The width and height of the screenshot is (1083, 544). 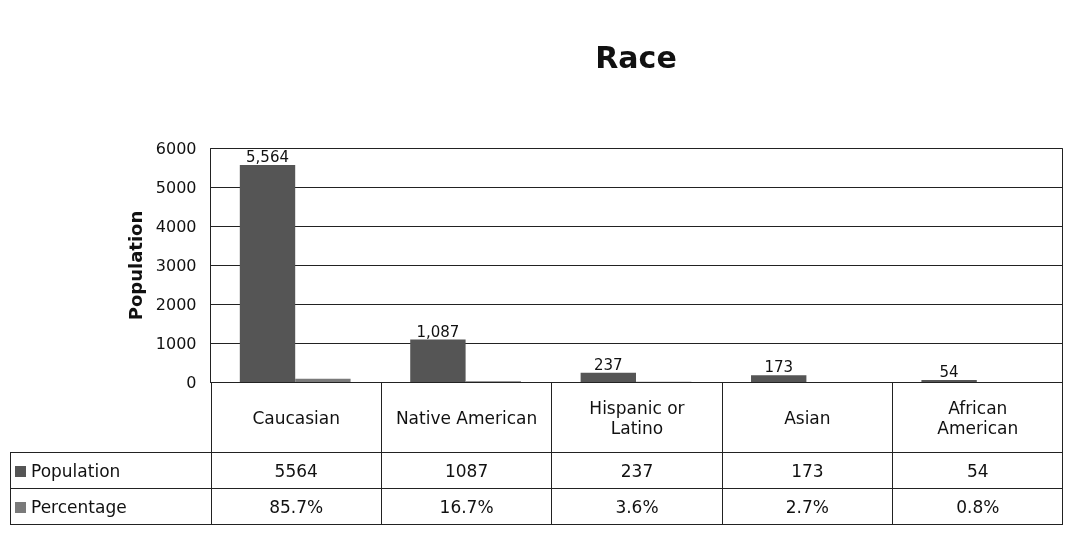 What do you see at coordinates (110, 506) in the screenshot?
I see `legend-label: Percentage` at bounding box center [110, 506].